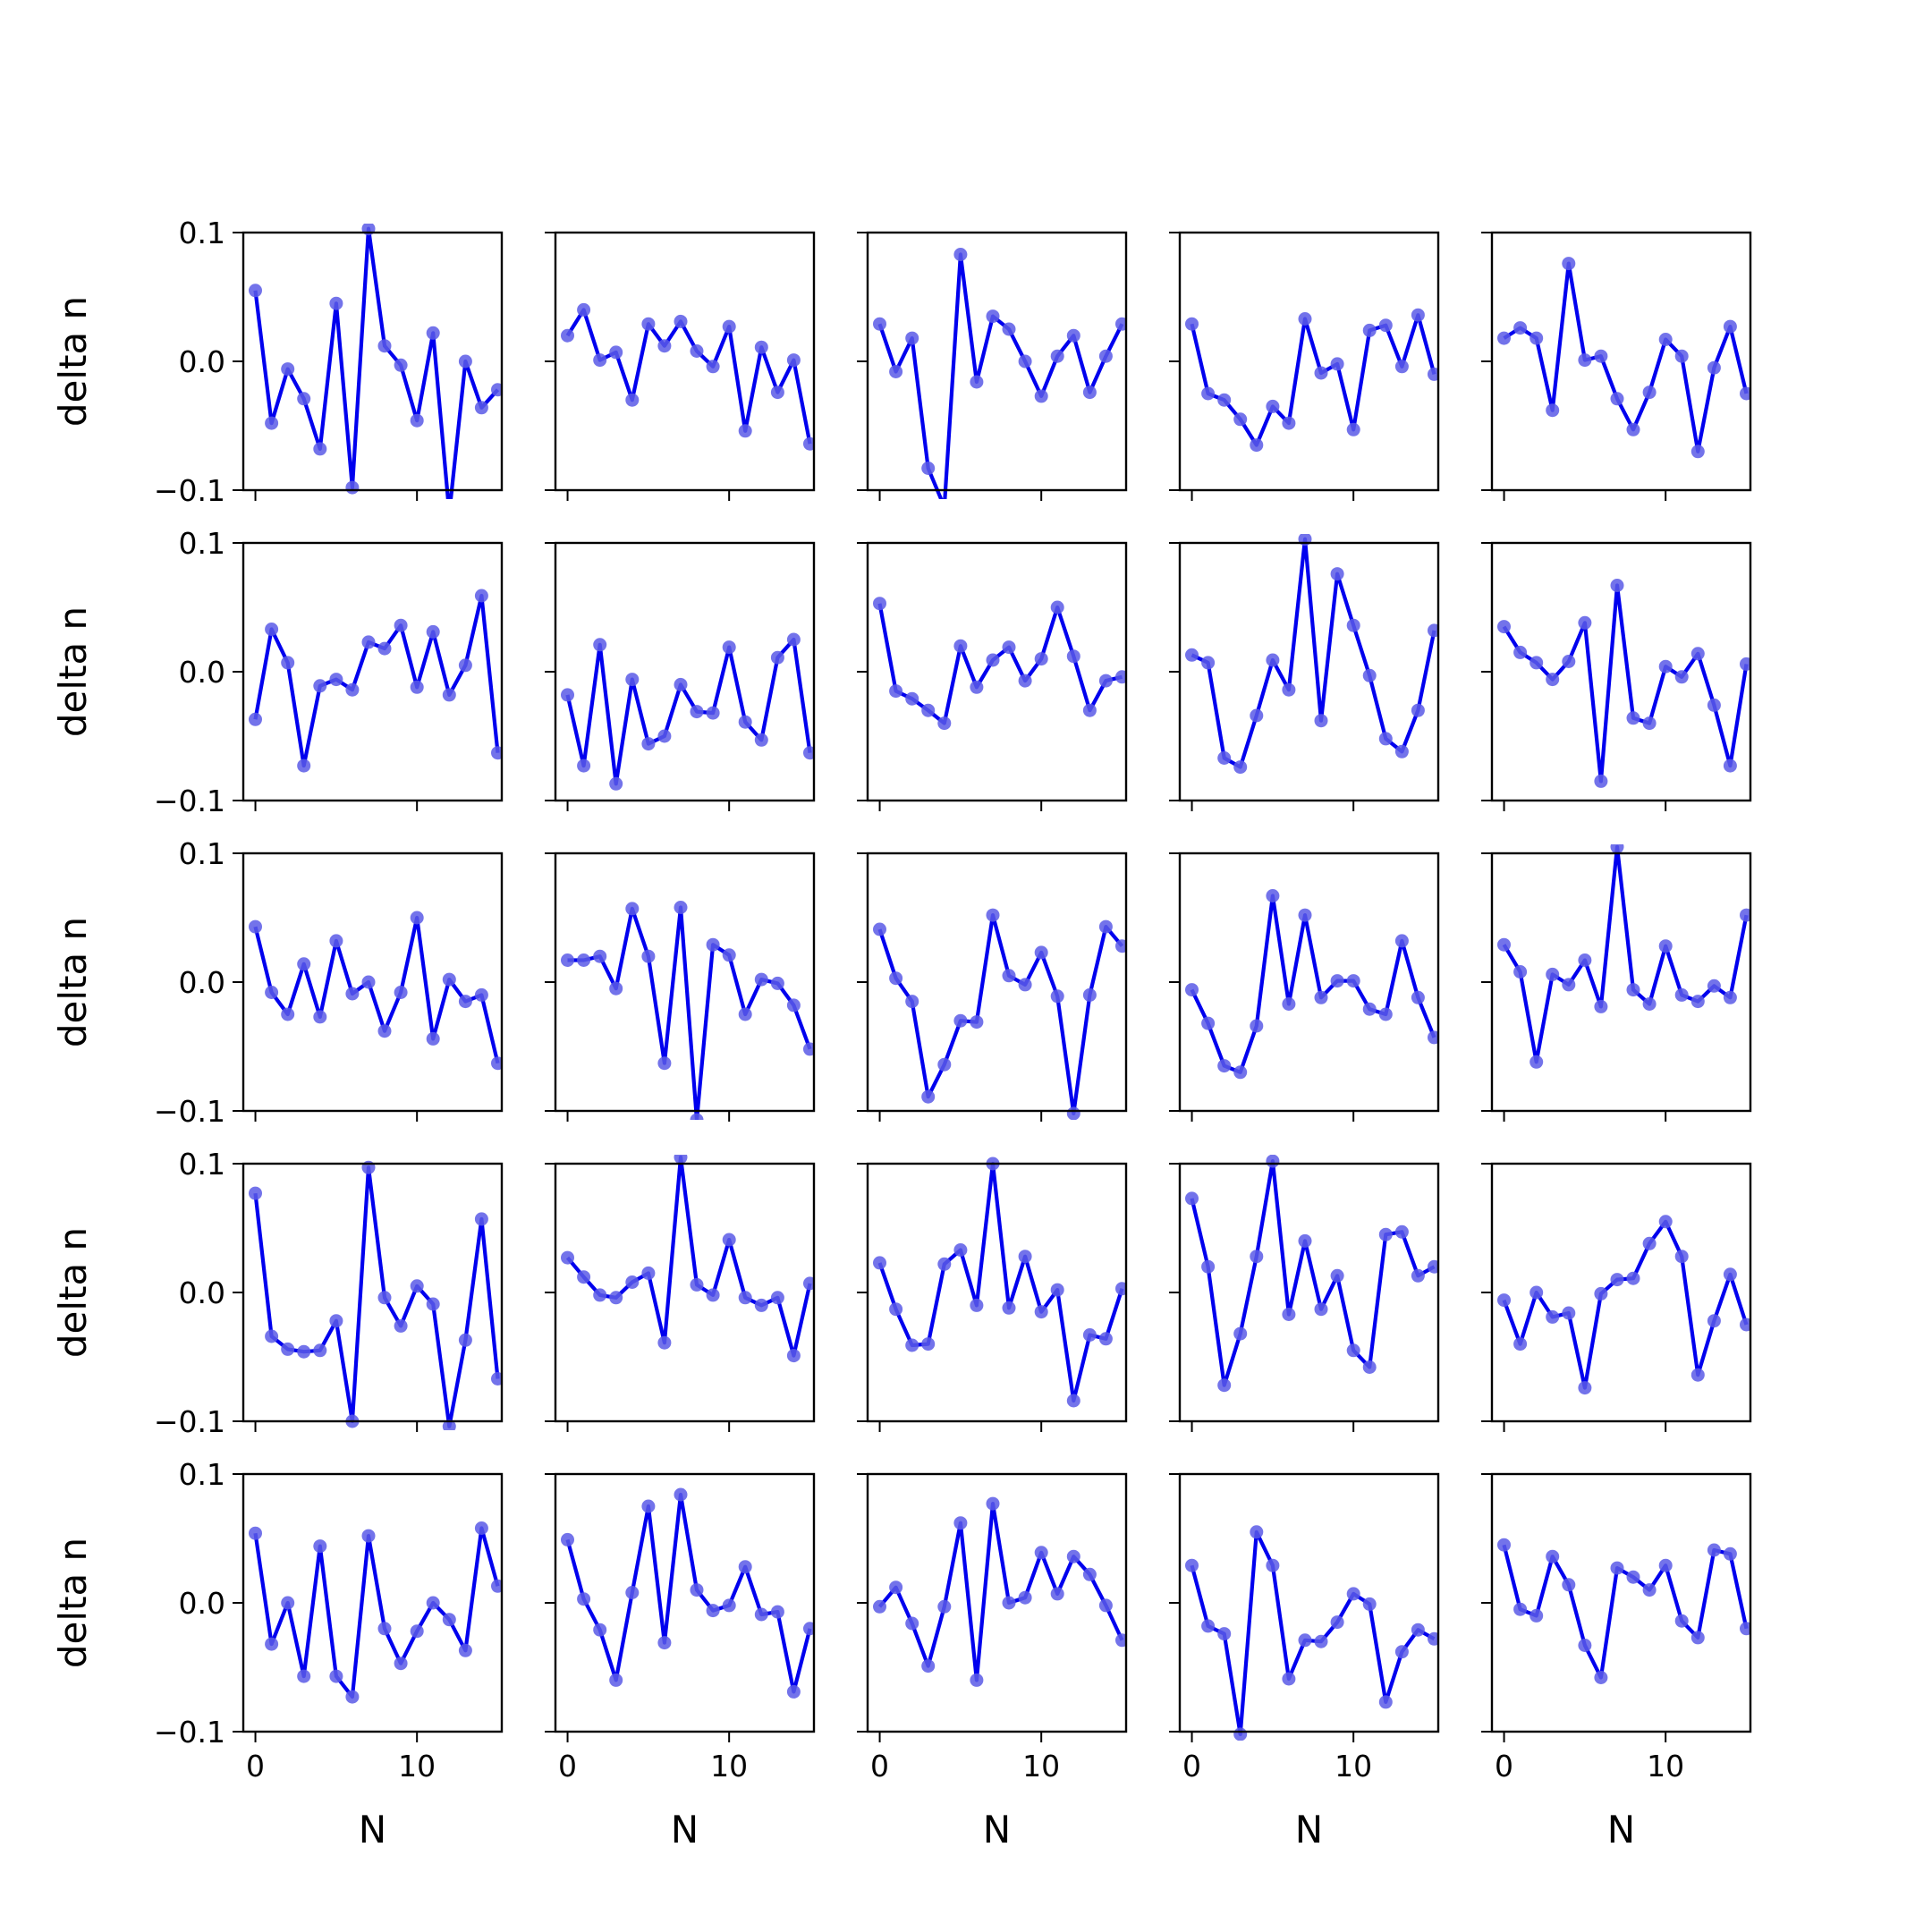 Image resolution: width=1932 pixels, height=1932 pixels. Describe the element at coordinates (73, 1292) in the screenshot. I see `y-axis-label: delta n` at that location.